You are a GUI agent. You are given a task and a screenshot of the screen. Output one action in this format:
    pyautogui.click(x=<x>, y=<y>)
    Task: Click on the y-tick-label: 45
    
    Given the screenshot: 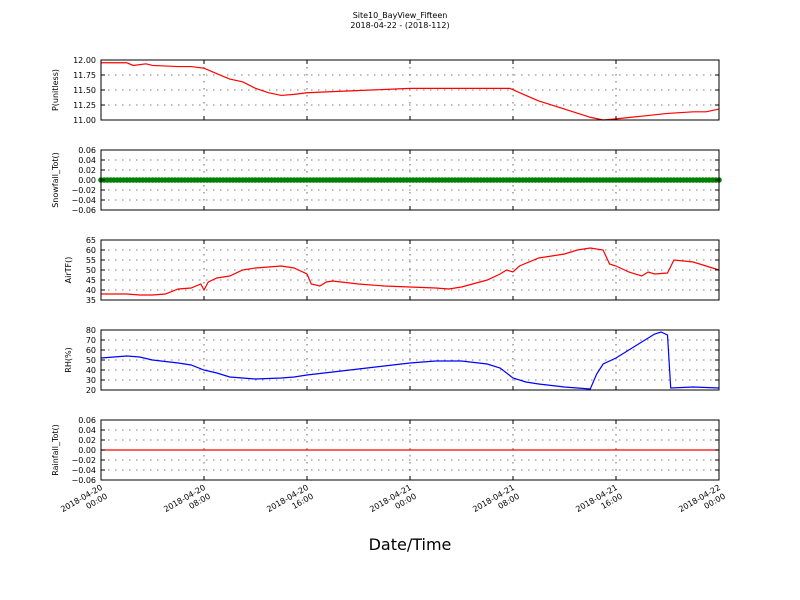 What is the action you would take?
    pyautogui.click(x=91, y=280)
    